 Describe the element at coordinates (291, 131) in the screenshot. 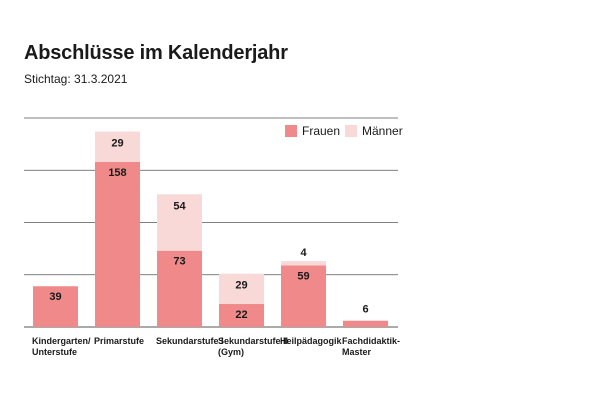

I see `legend-swatch-frauen` at that location.